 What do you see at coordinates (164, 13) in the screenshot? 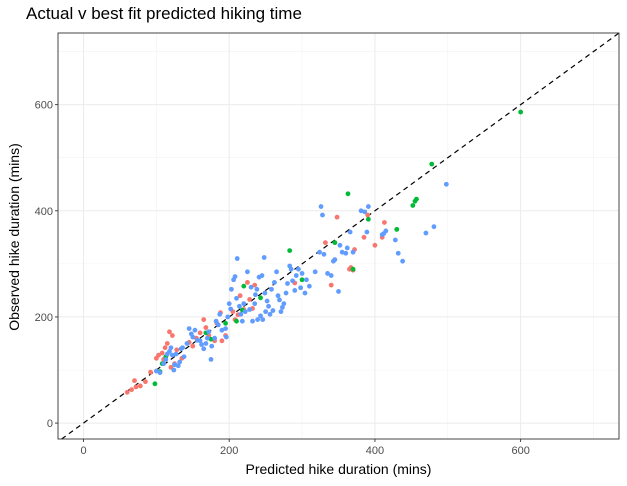
I see `chart-title: Actual v best fit predicted hiking time` at bounding box center [164, 13].